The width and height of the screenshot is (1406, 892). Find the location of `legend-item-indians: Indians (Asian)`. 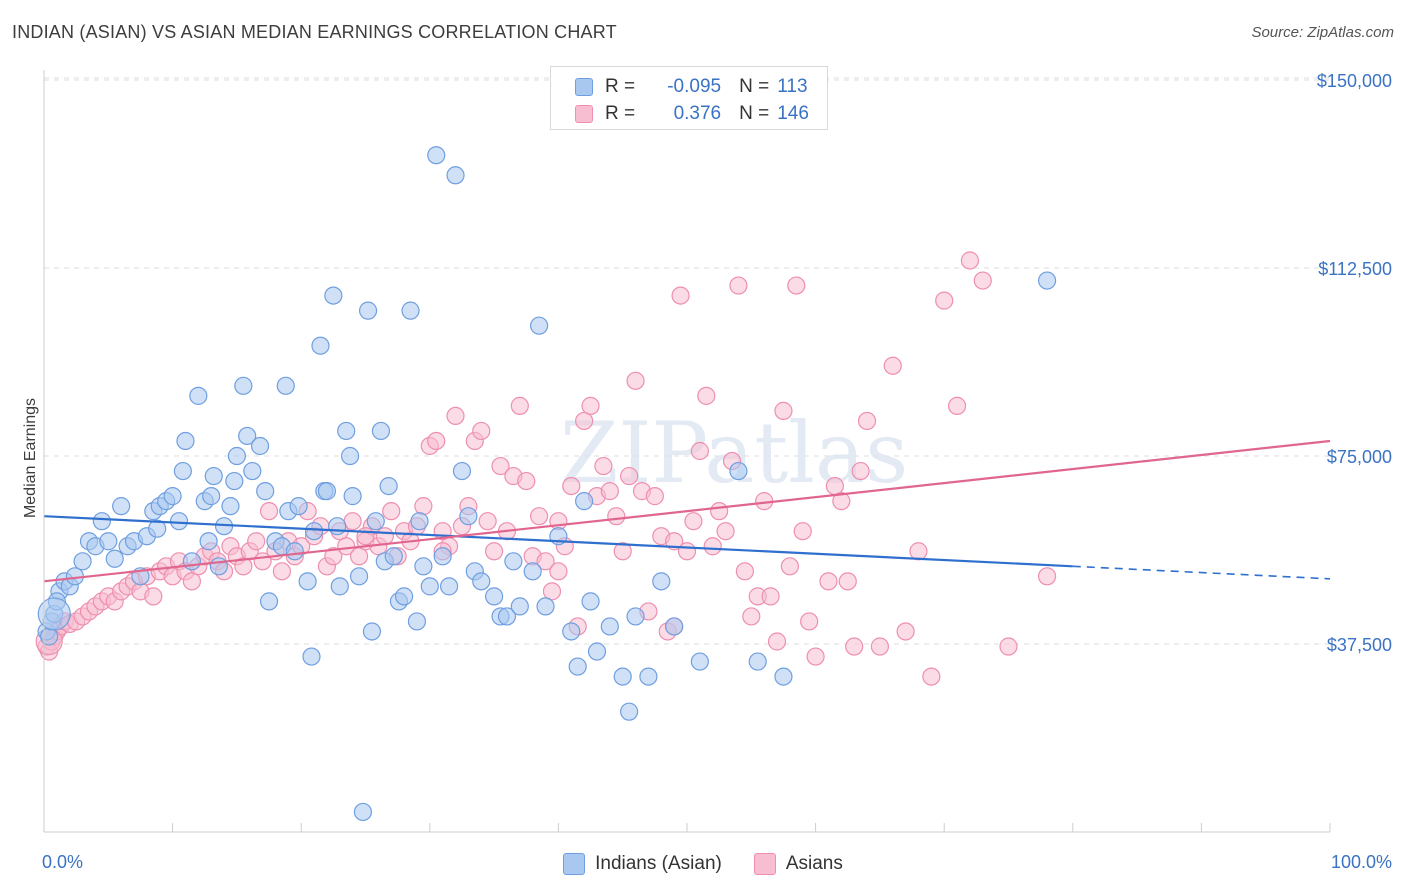

legend-item-indians: Indians (Asian) is located at coordinates (642, 864).